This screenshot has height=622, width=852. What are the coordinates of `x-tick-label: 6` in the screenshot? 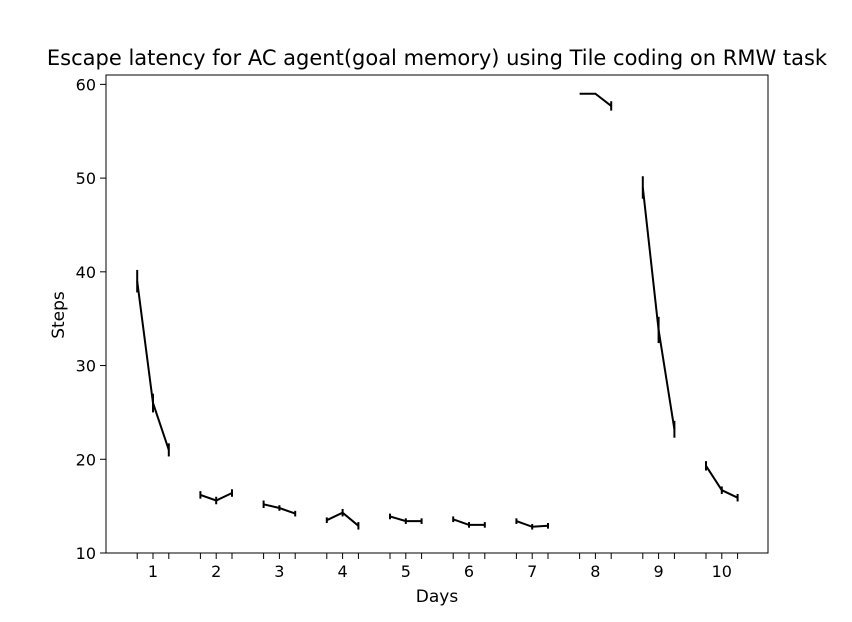 It's located at (469, 571).